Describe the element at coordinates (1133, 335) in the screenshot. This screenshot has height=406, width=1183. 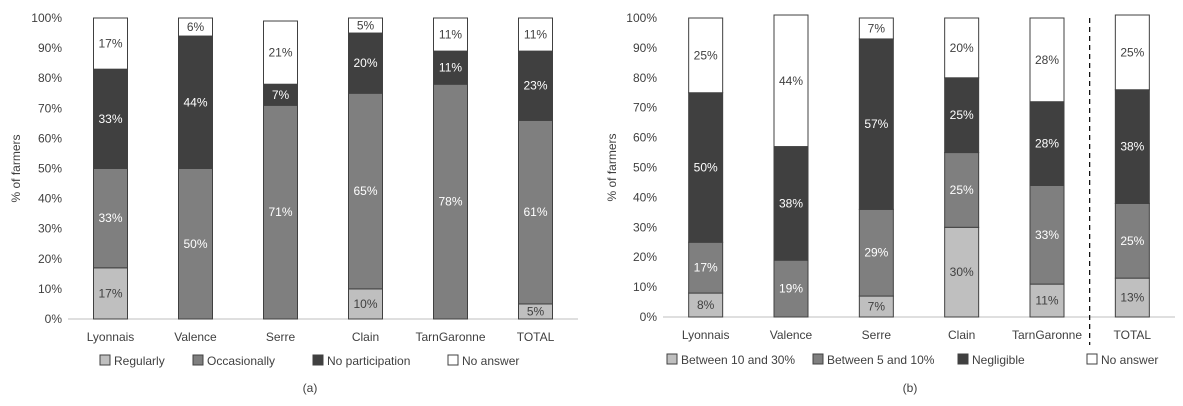
I see `x-tick-label: TOTAL` at that location.